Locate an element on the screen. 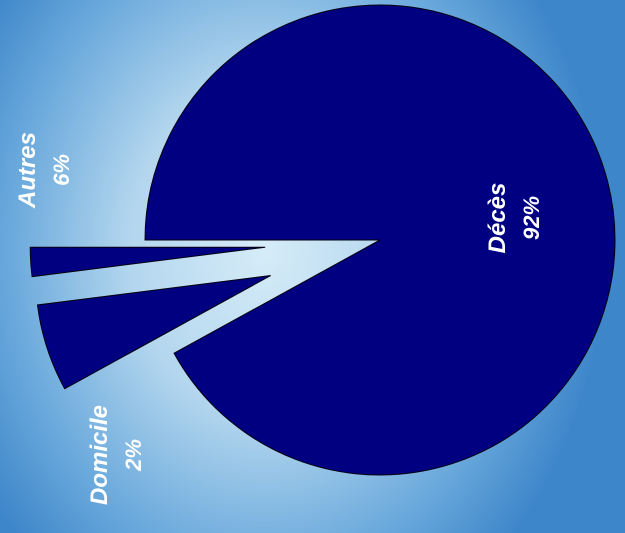 The width and height of the screenshot is (625, 533). slice-label-name: Autres is located at coordinates (27, 170).